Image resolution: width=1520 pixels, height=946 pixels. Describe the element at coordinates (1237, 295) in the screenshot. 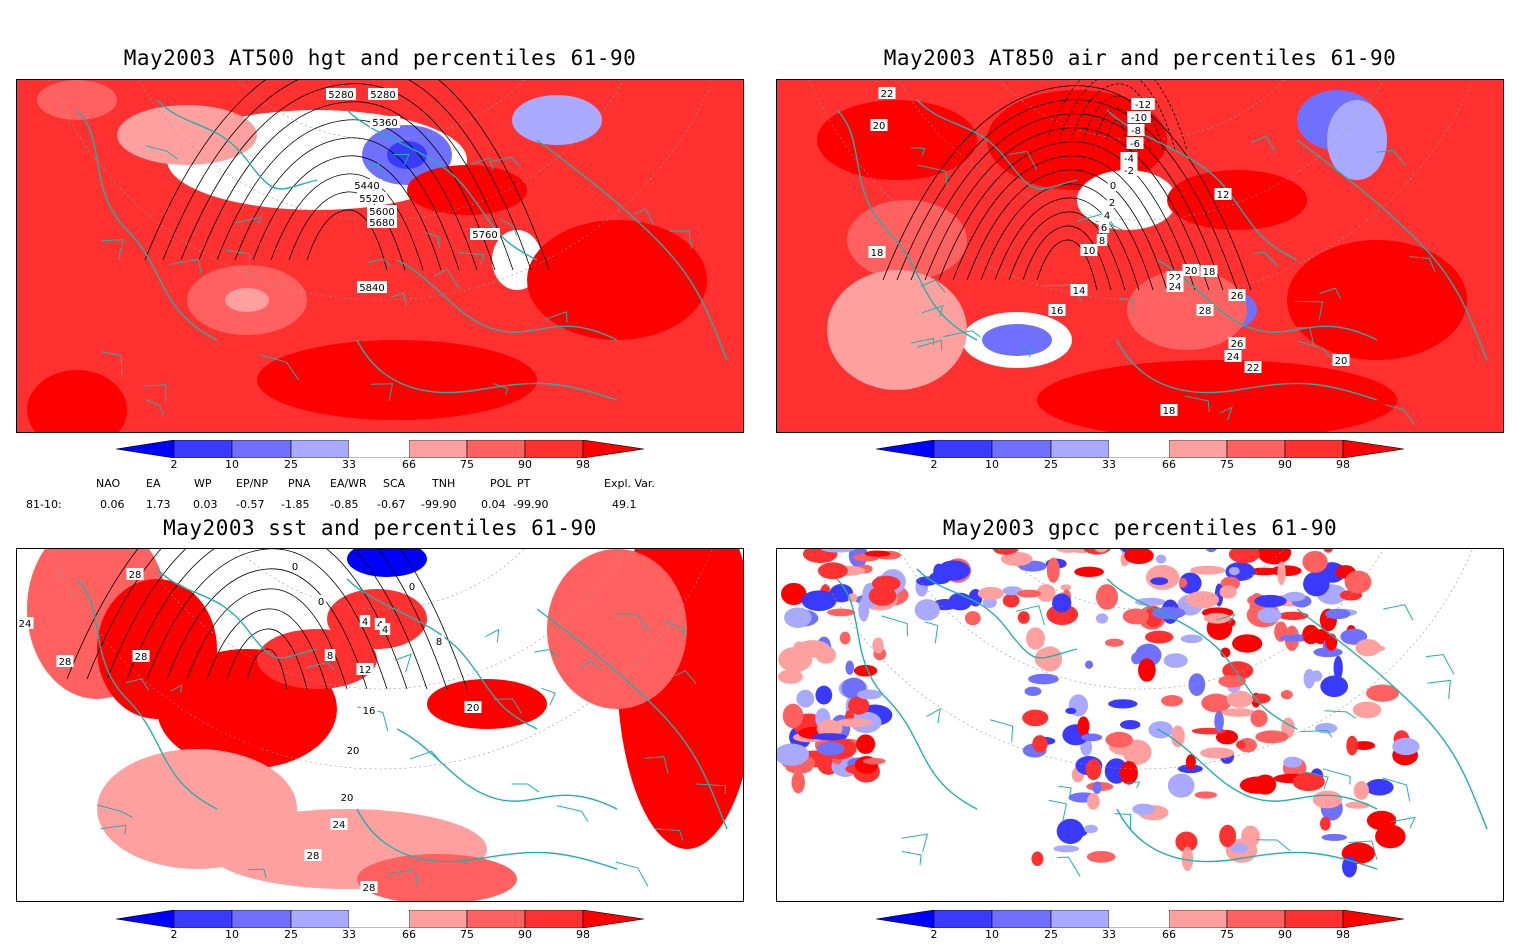

I see `contour-label: 26` at that location.